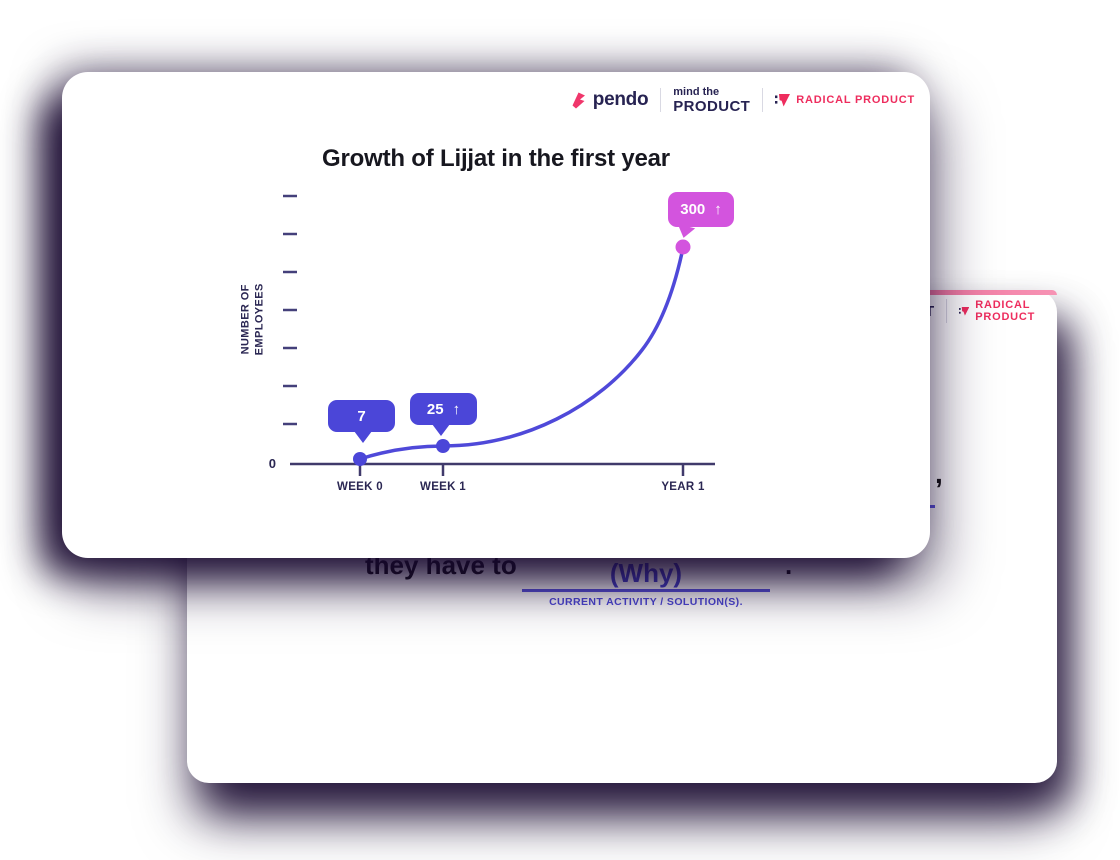 This screenshot has height=860, width=1120. Describe the element at coordinates (939, 473) in the screenshot. I see `comma-fragment: ,` at that location.